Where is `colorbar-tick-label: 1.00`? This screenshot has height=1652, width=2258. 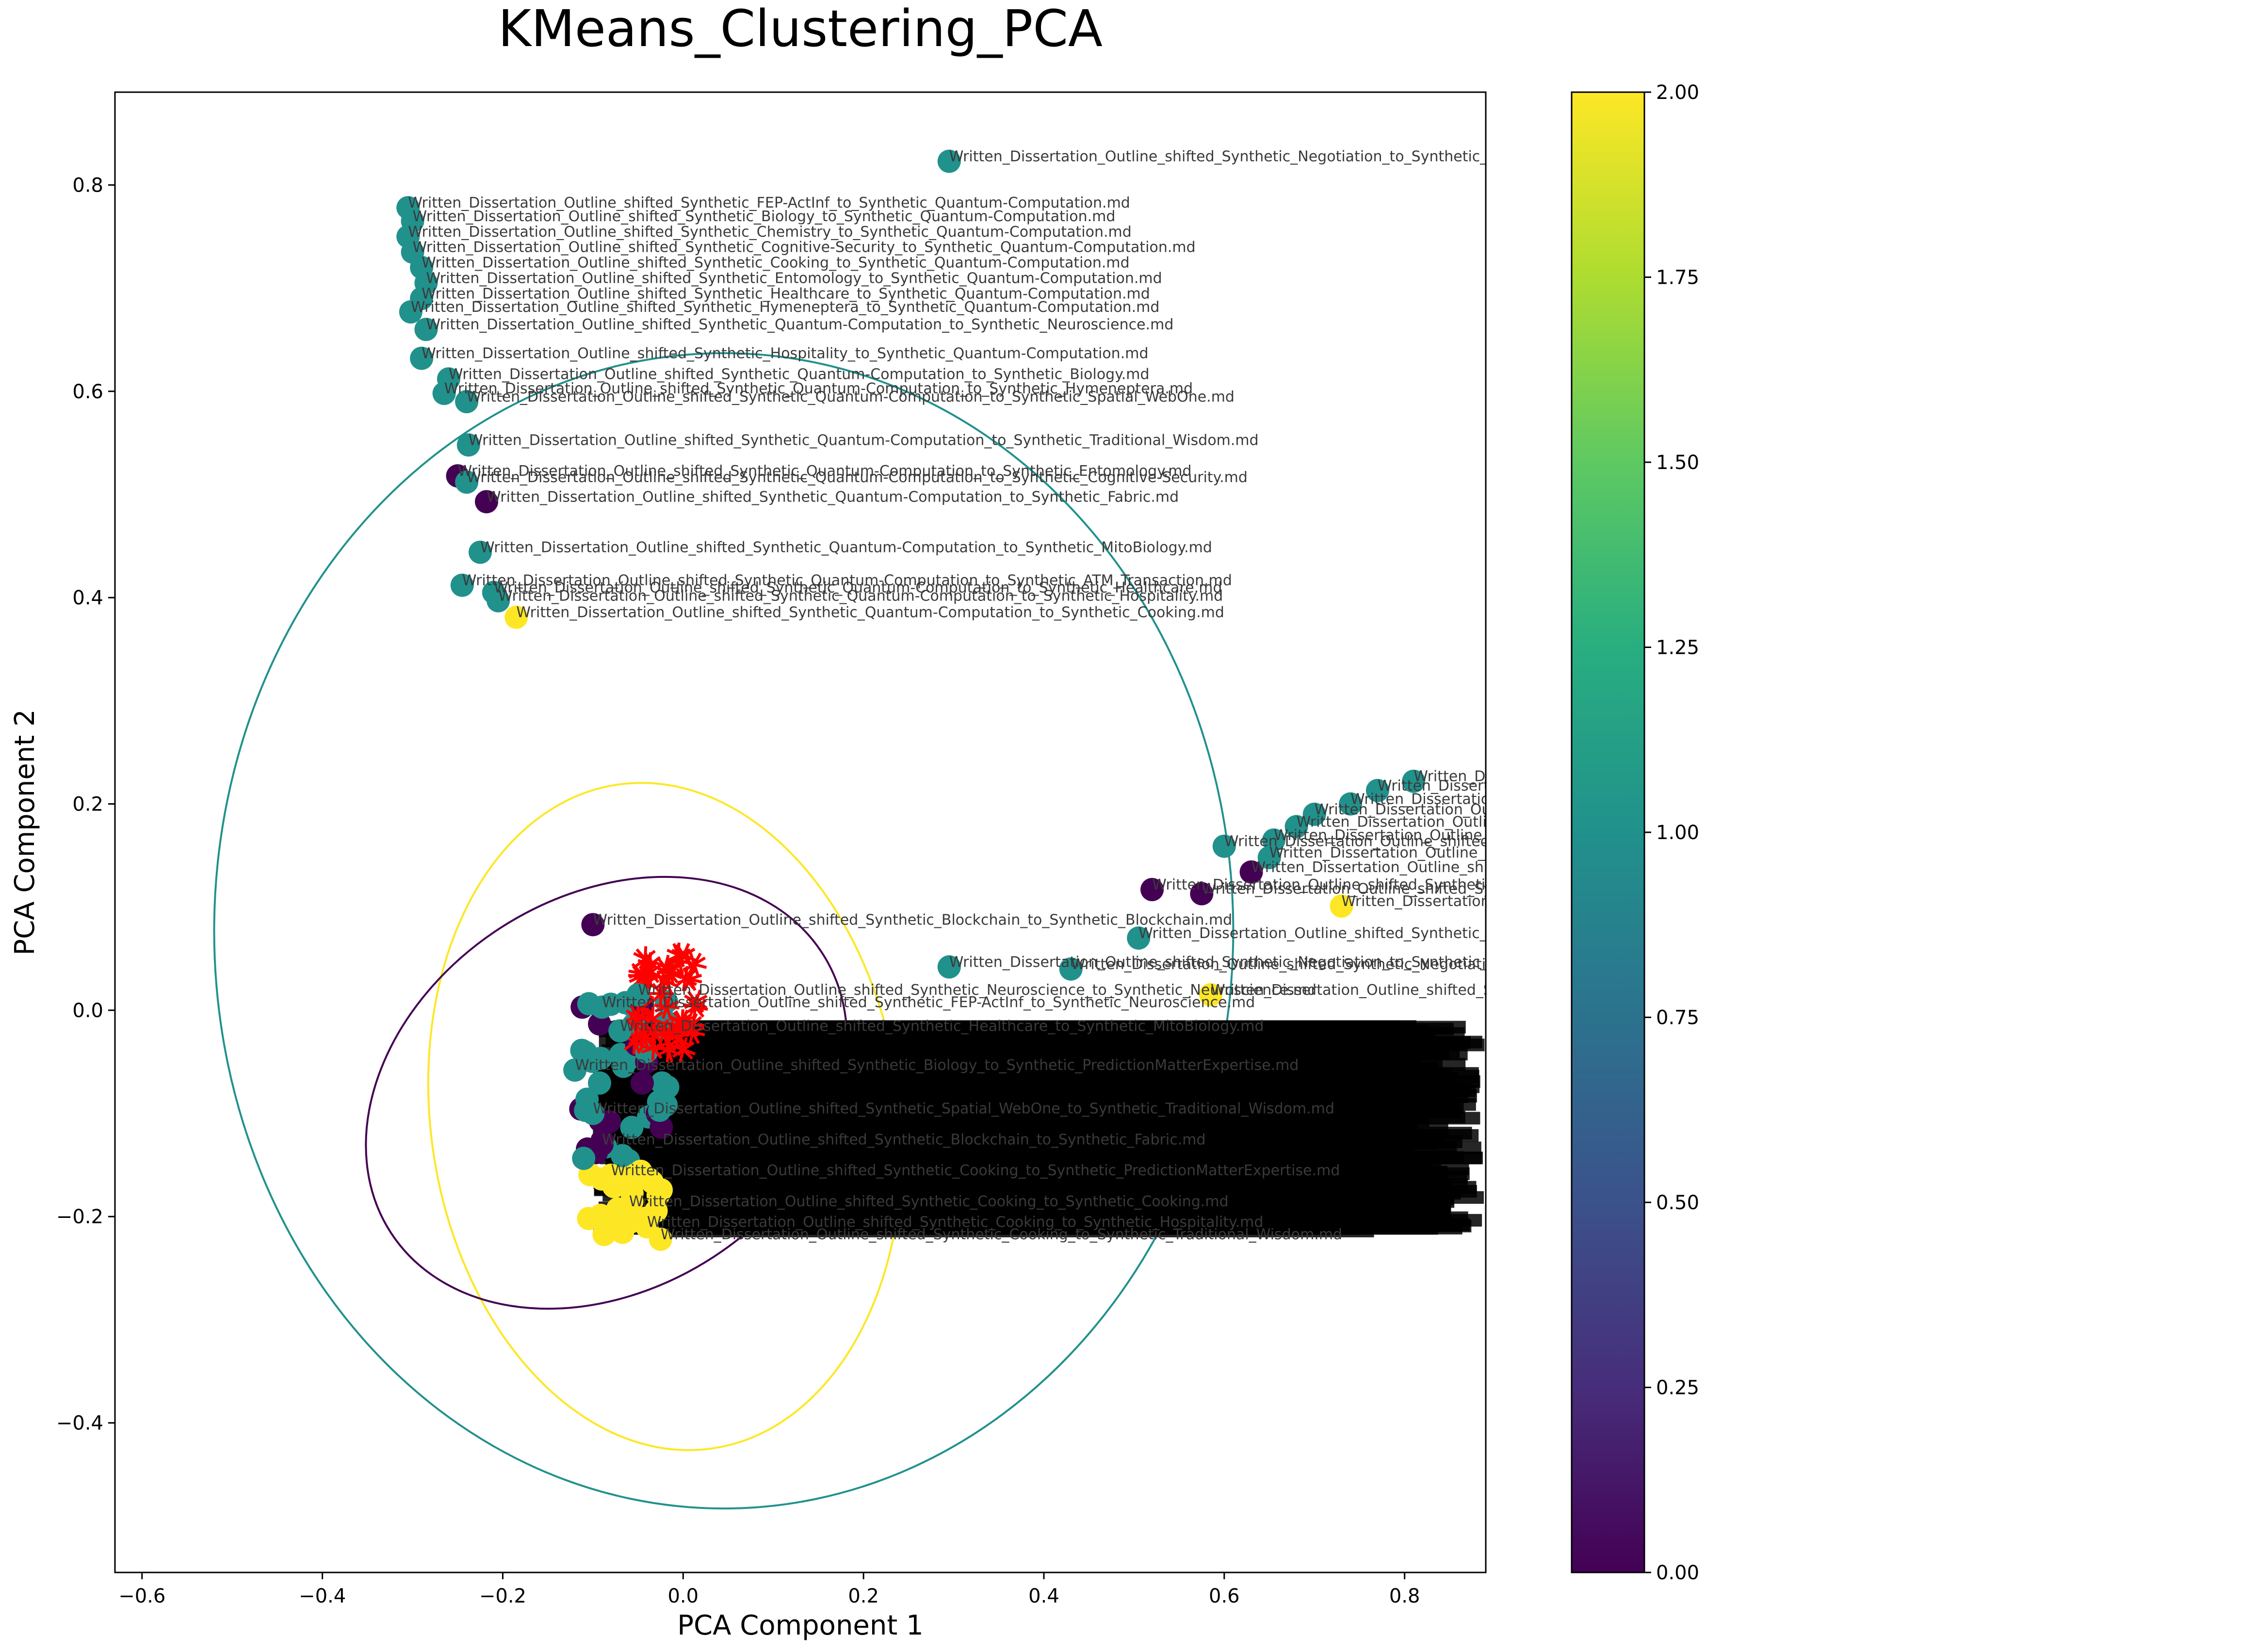 colorbar-tick-label: 1.00 is located at coordinates (1677, 833).